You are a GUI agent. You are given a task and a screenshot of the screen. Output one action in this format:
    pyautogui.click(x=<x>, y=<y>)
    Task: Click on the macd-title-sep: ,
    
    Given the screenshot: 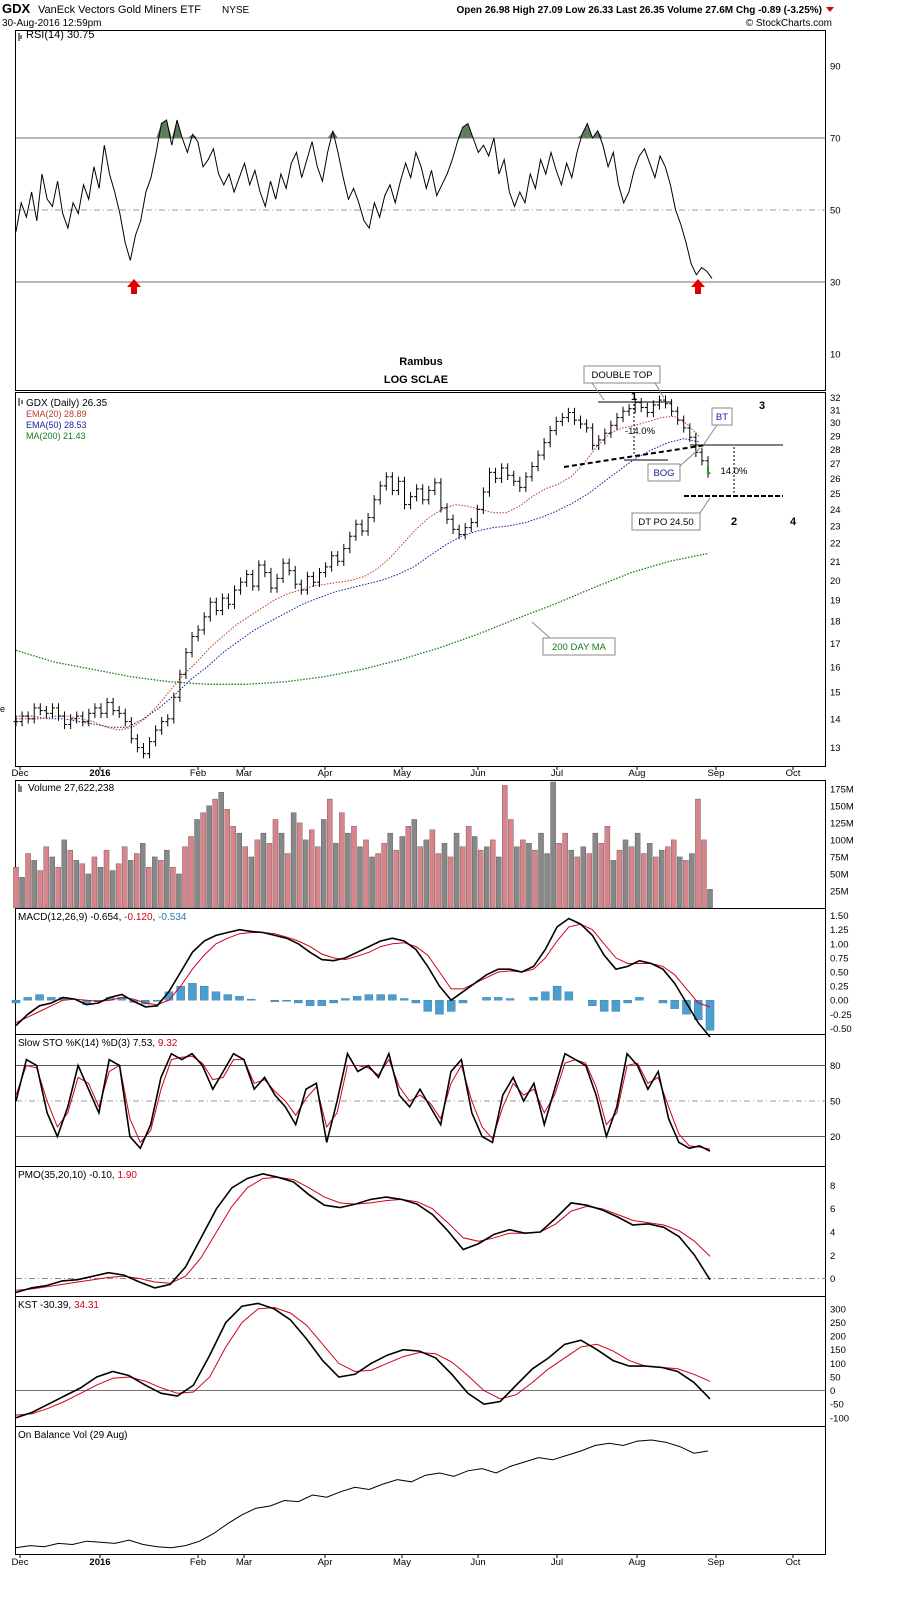 What is the action you would take?
    pyautogui.click(x=156, y=917)
    